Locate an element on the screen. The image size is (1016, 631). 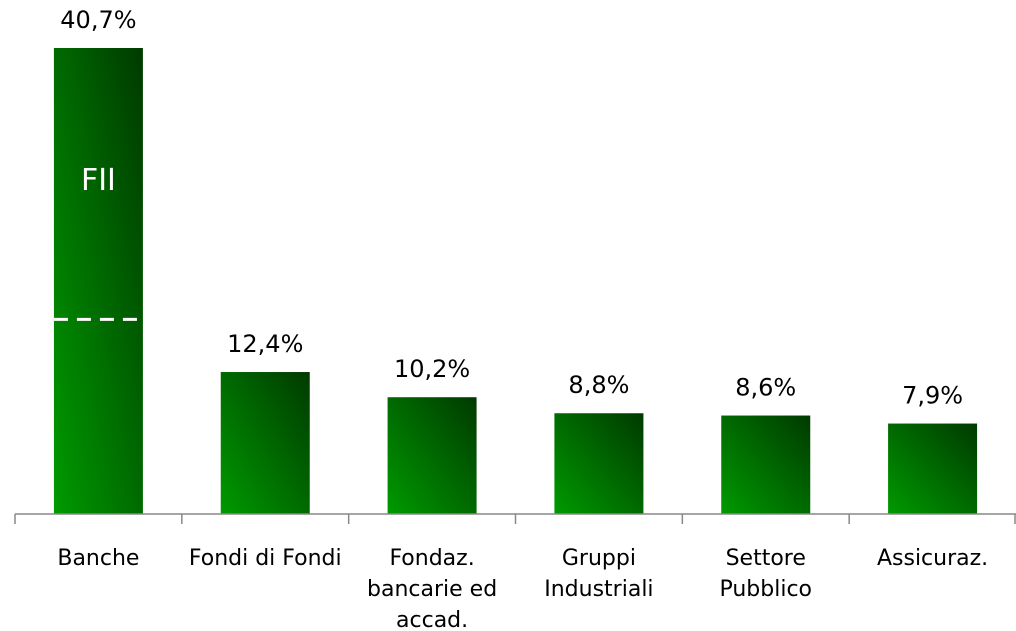
category-label: Settore Pubblico is located at coordinates (766, 574).